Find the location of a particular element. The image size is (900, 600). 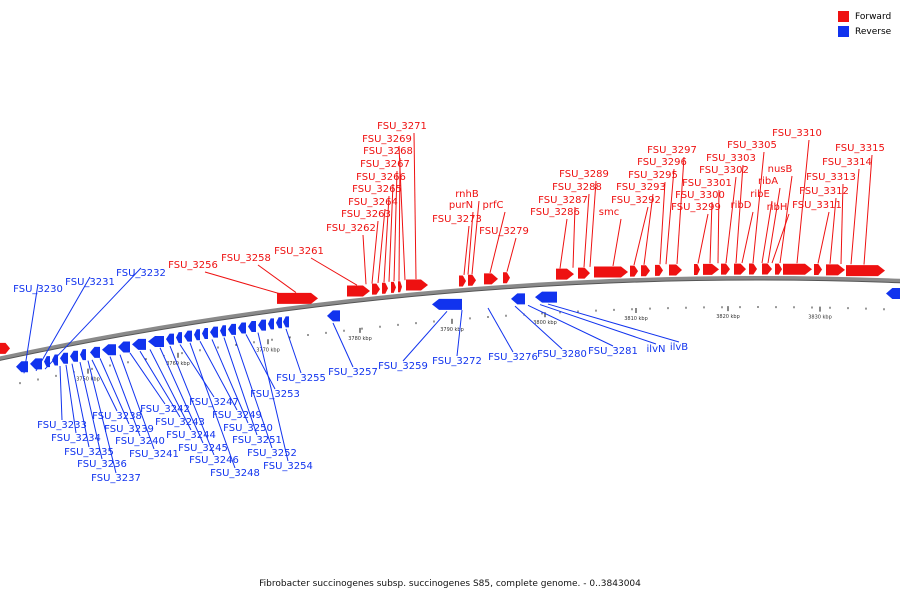

forward-gene-label: FSU_3295 is located at coordinates (653, 175).